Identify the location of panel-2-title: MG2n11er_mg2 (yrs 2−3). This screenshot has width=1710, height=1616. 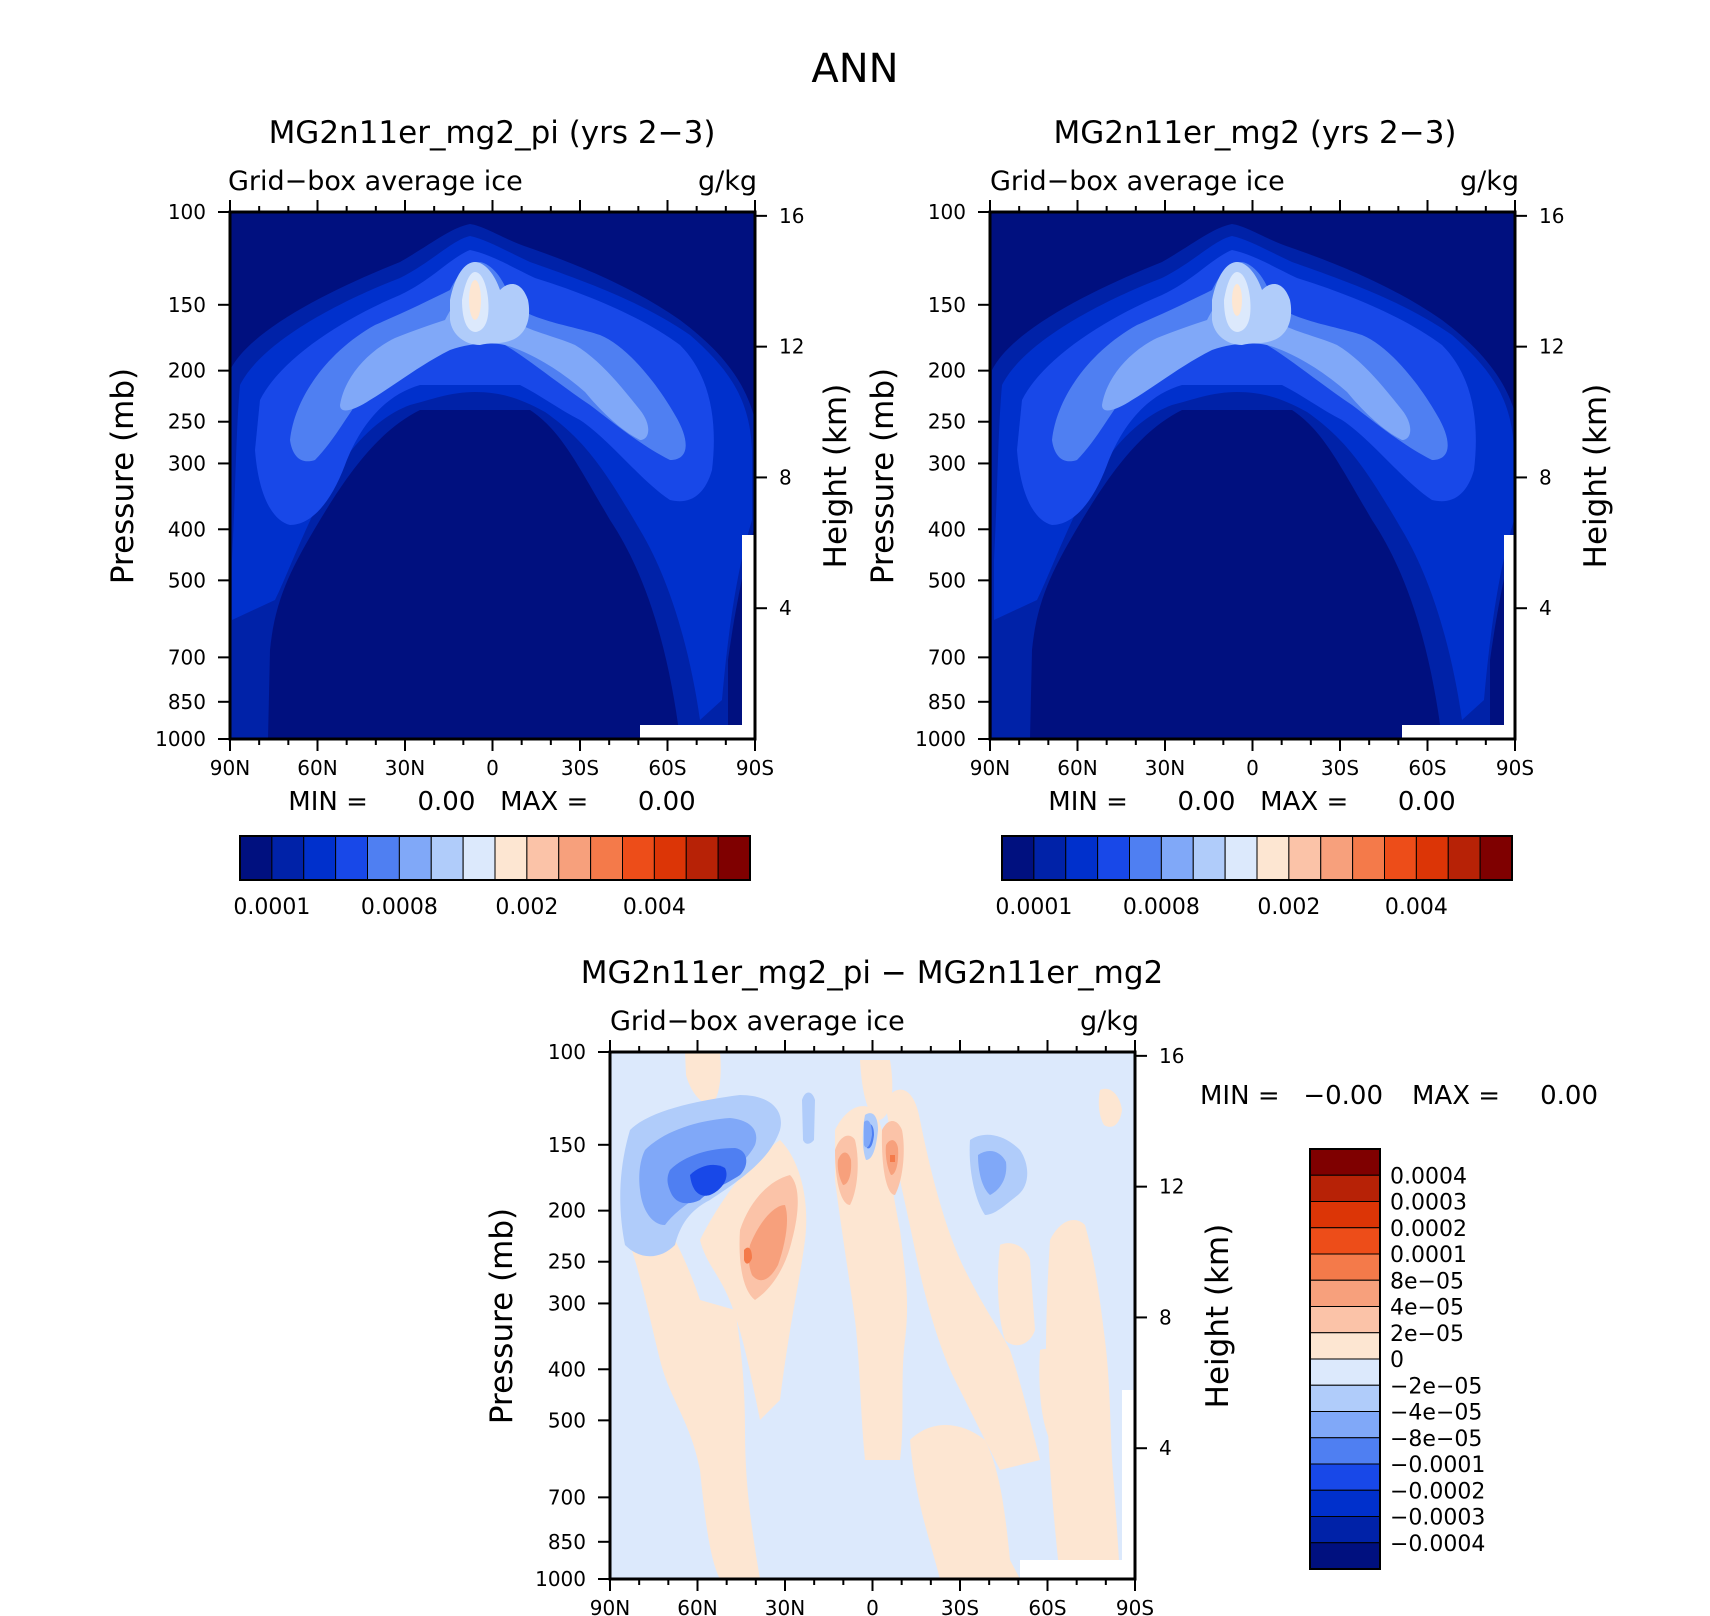
(1254, 133).